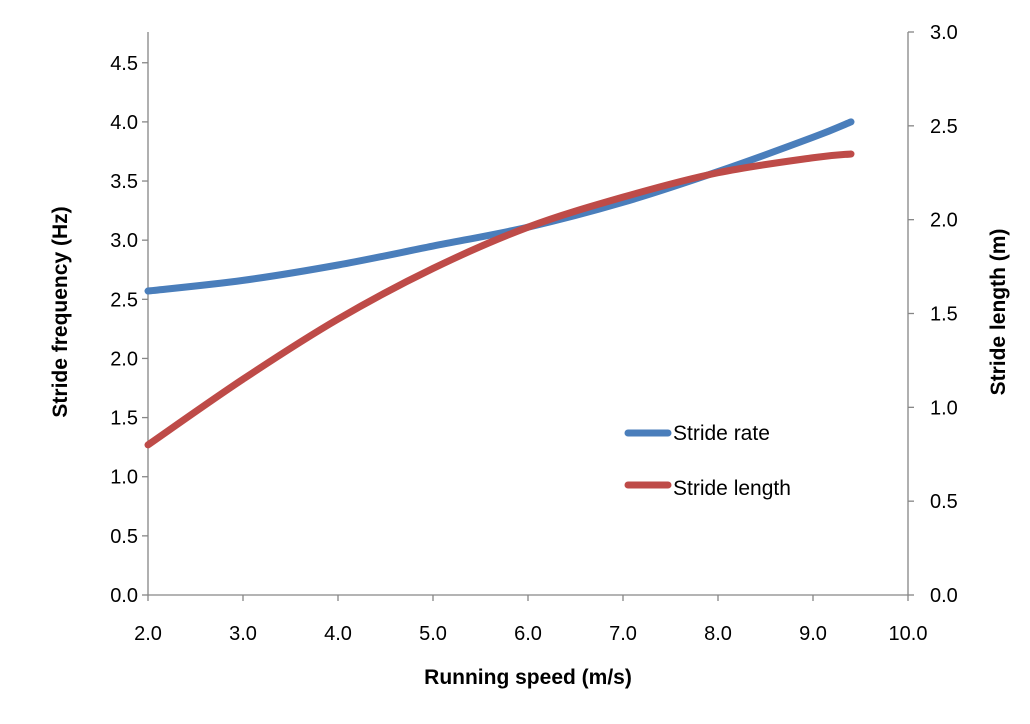 The width and height of the screenshot is (1030, 724). I want to click on y2-axis-title: Stride length (m), so click(998, 312).